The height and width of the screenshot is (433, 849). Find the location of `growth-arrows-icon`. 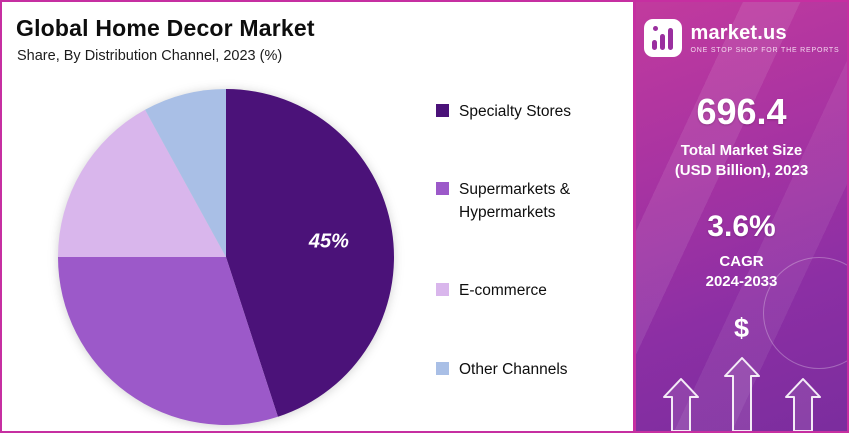

growth-arrows-icon is located at coordinates (741, 394).